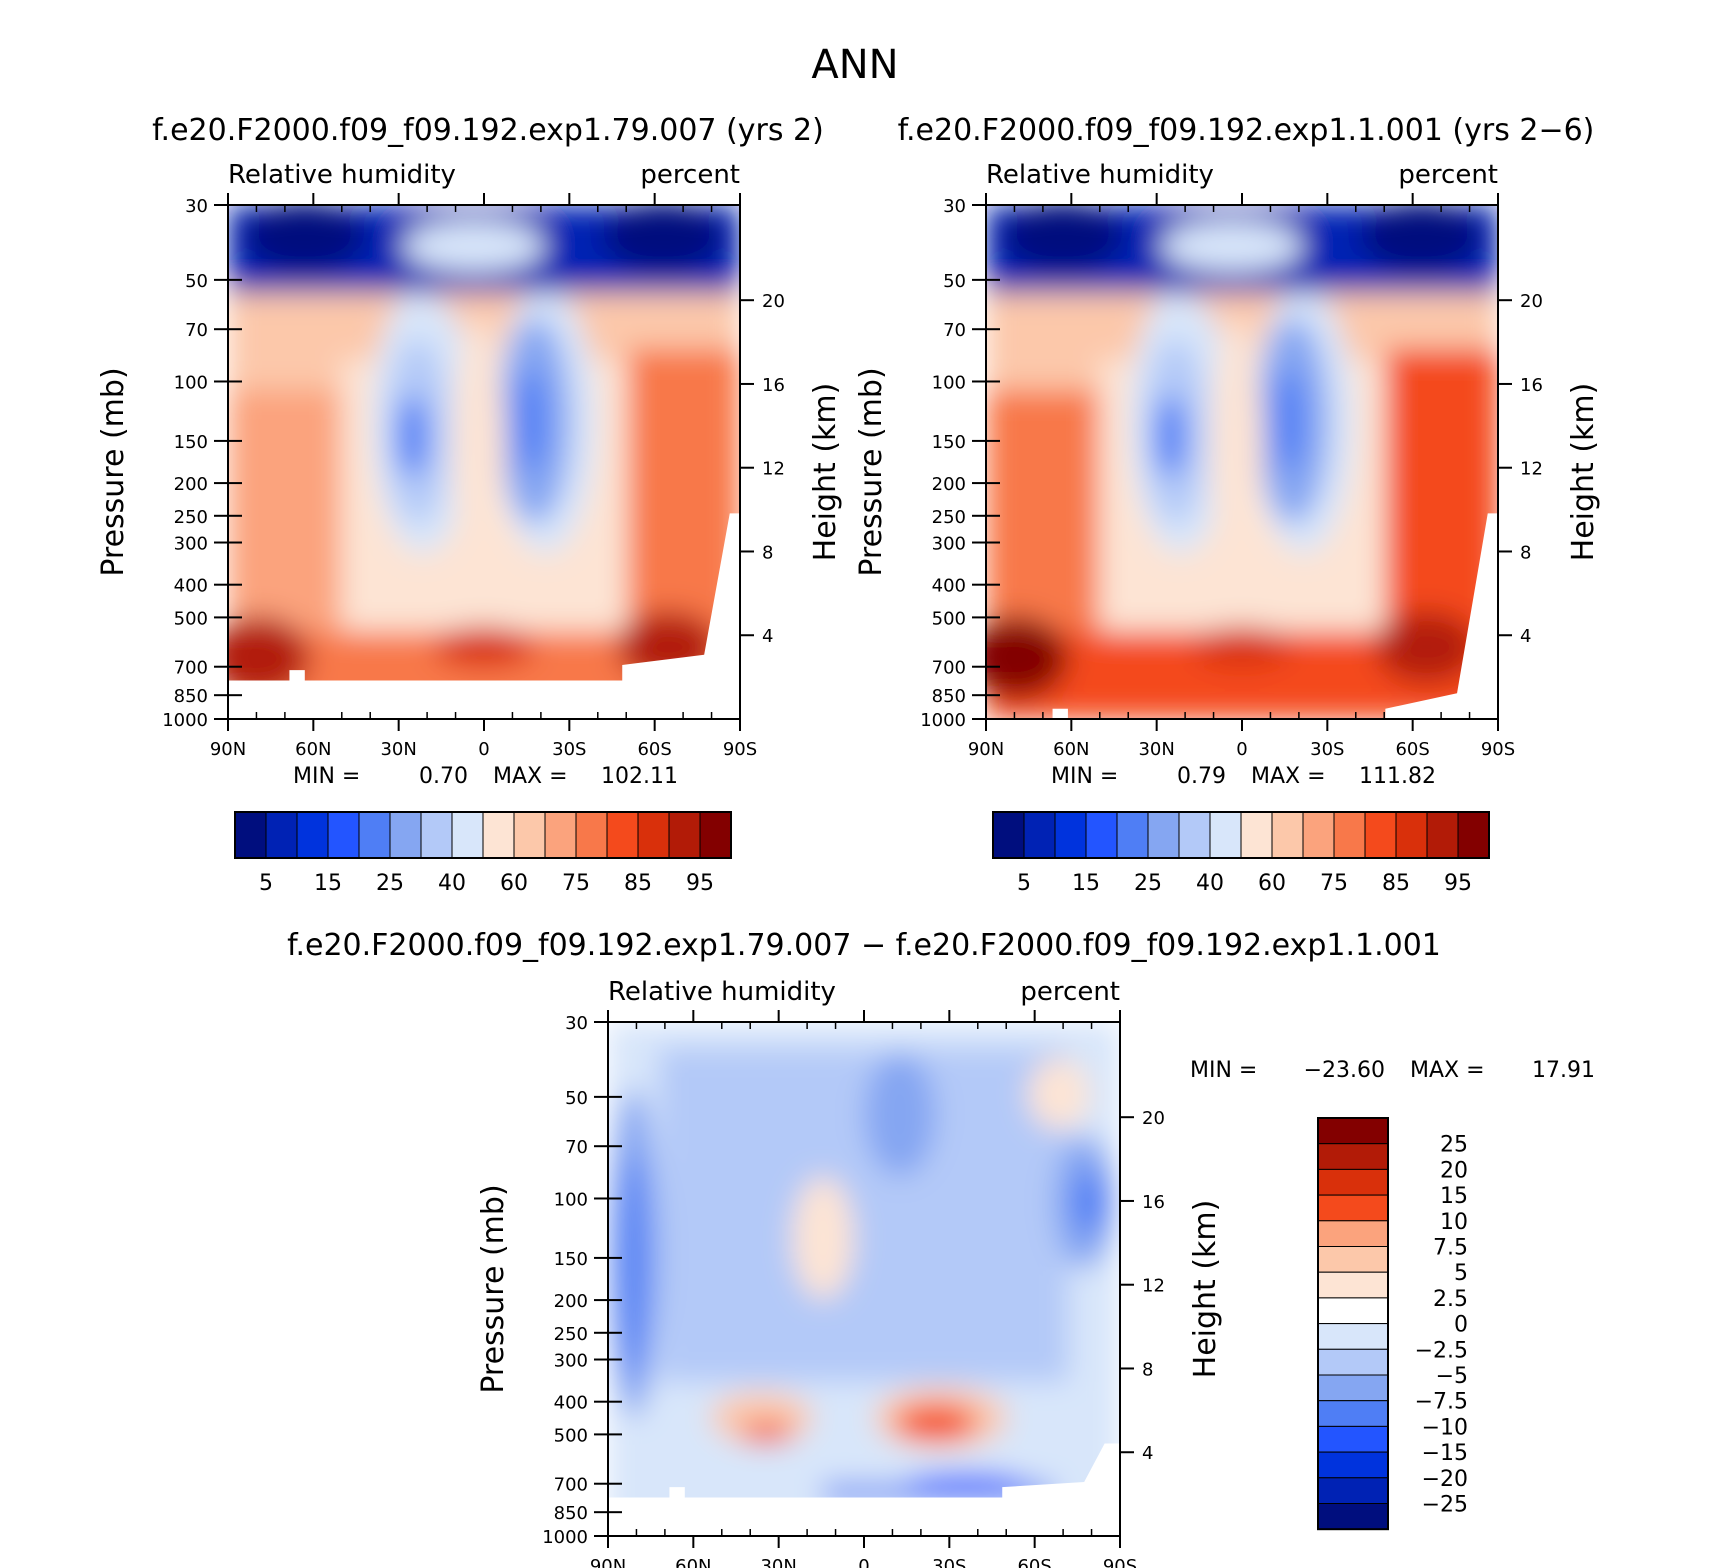  Describe the element at coordinates (949, 1562) in the screenshot. I see `latitude-tick-label: 30S` at that location.